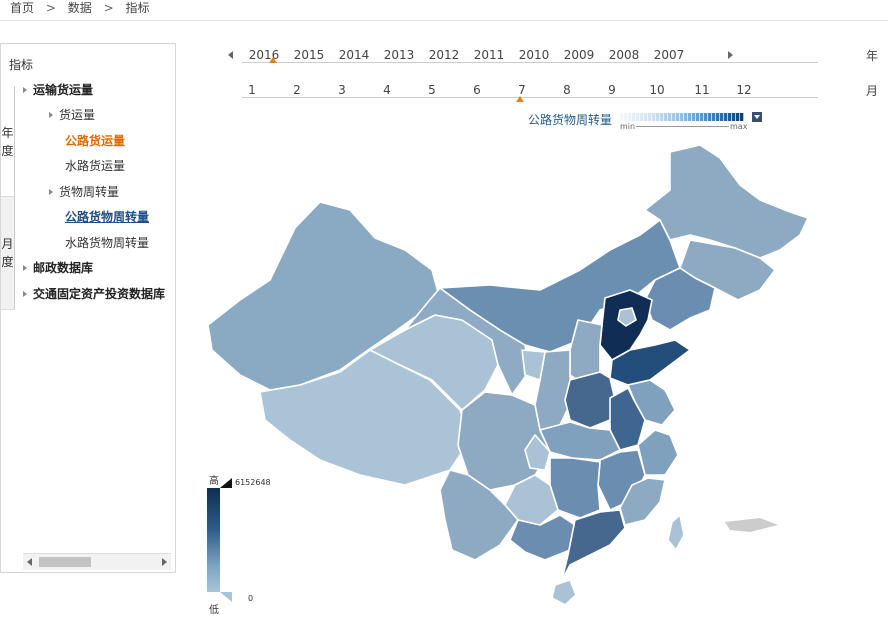 This screenshot has height=620, width=888. I want to click on breadcrumb: 首页 > 数据 > 指标, so click(79, 9).